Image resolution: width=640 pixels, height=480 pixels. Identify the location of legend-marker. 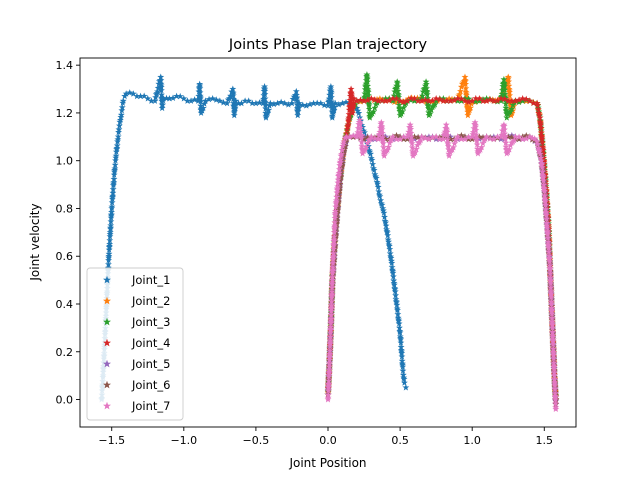
(107, 300).